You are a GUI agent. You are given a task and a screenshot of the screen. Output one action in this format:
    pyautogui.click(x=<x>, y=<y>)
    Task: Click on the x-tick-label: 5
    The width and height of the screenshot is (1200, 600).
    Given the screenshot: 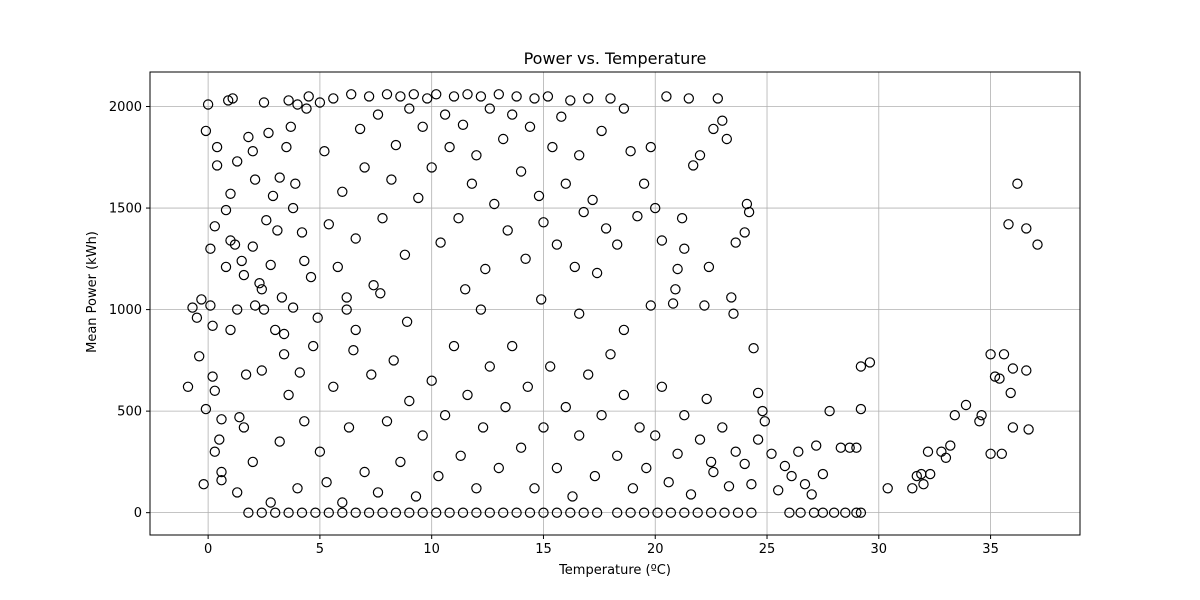 What is the action you would take?
    pyautogui.click(x=320, y=549)
    